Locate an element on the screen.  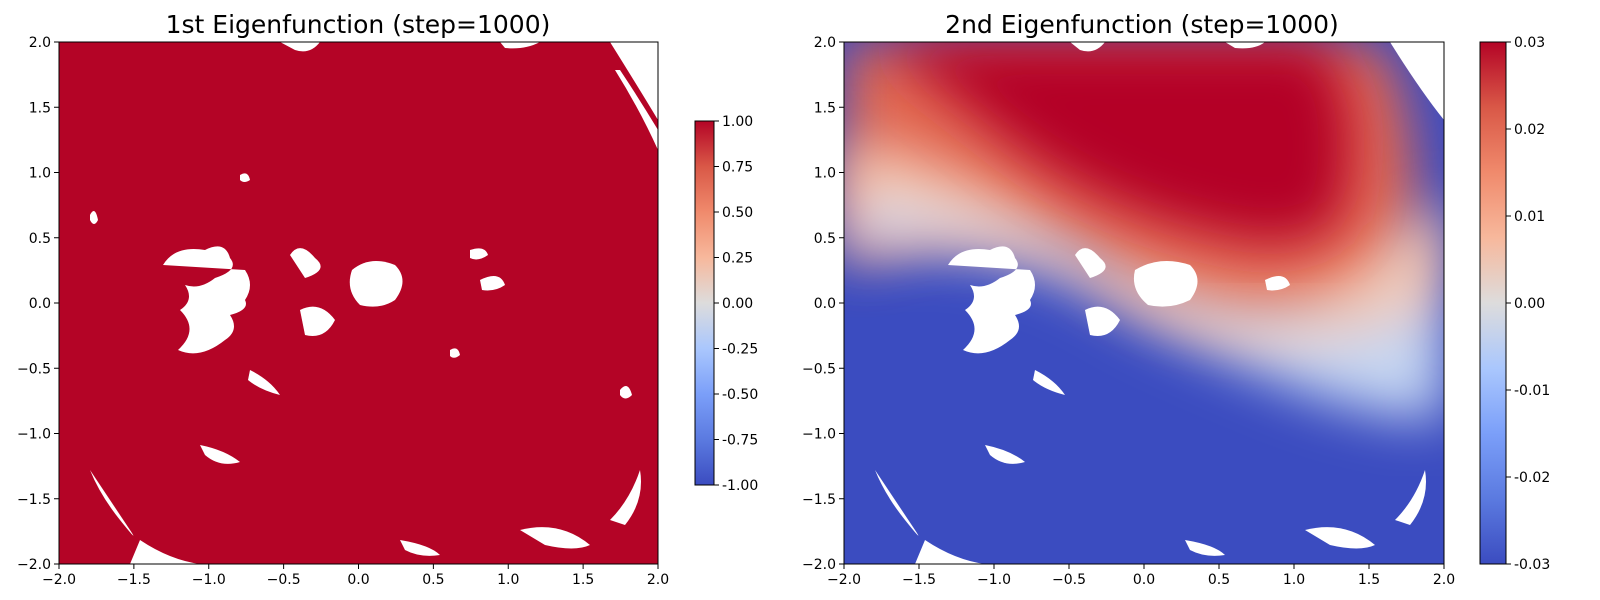
colorbar-tick-label: 0.01 is located at coordinates (1529, 217).